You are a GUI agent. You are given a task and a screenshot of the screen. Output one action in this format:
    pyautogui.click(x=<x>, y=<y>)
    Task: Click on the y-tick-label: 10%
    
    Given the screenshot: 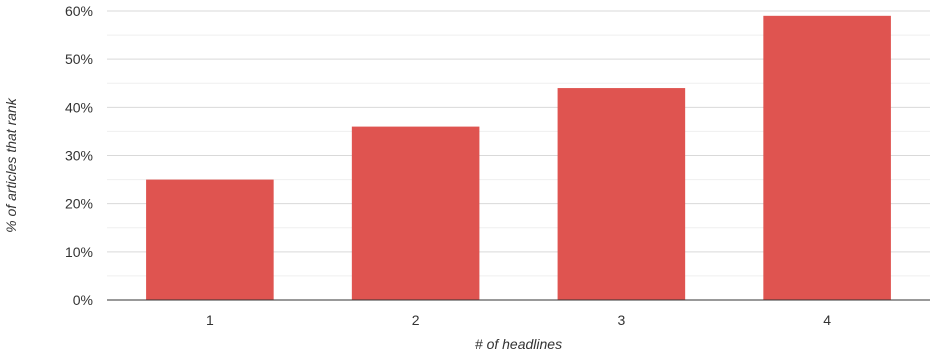 What is the action you would take?
    pyautogui.click(x=79, y=252)
    